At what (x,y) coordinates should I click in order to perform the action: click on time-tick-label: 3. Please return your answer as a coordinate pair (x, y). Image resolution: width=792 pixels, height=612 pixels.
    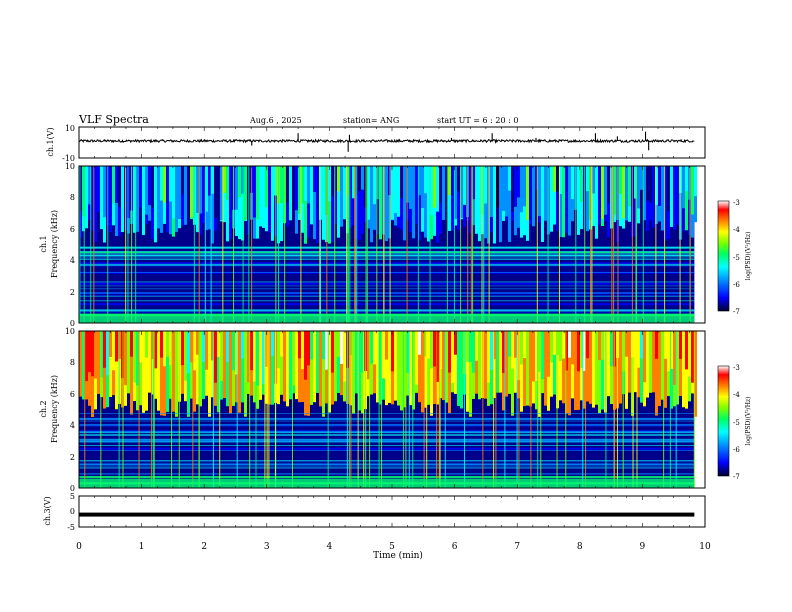
    Looking at the image, I should click on (267, 547).